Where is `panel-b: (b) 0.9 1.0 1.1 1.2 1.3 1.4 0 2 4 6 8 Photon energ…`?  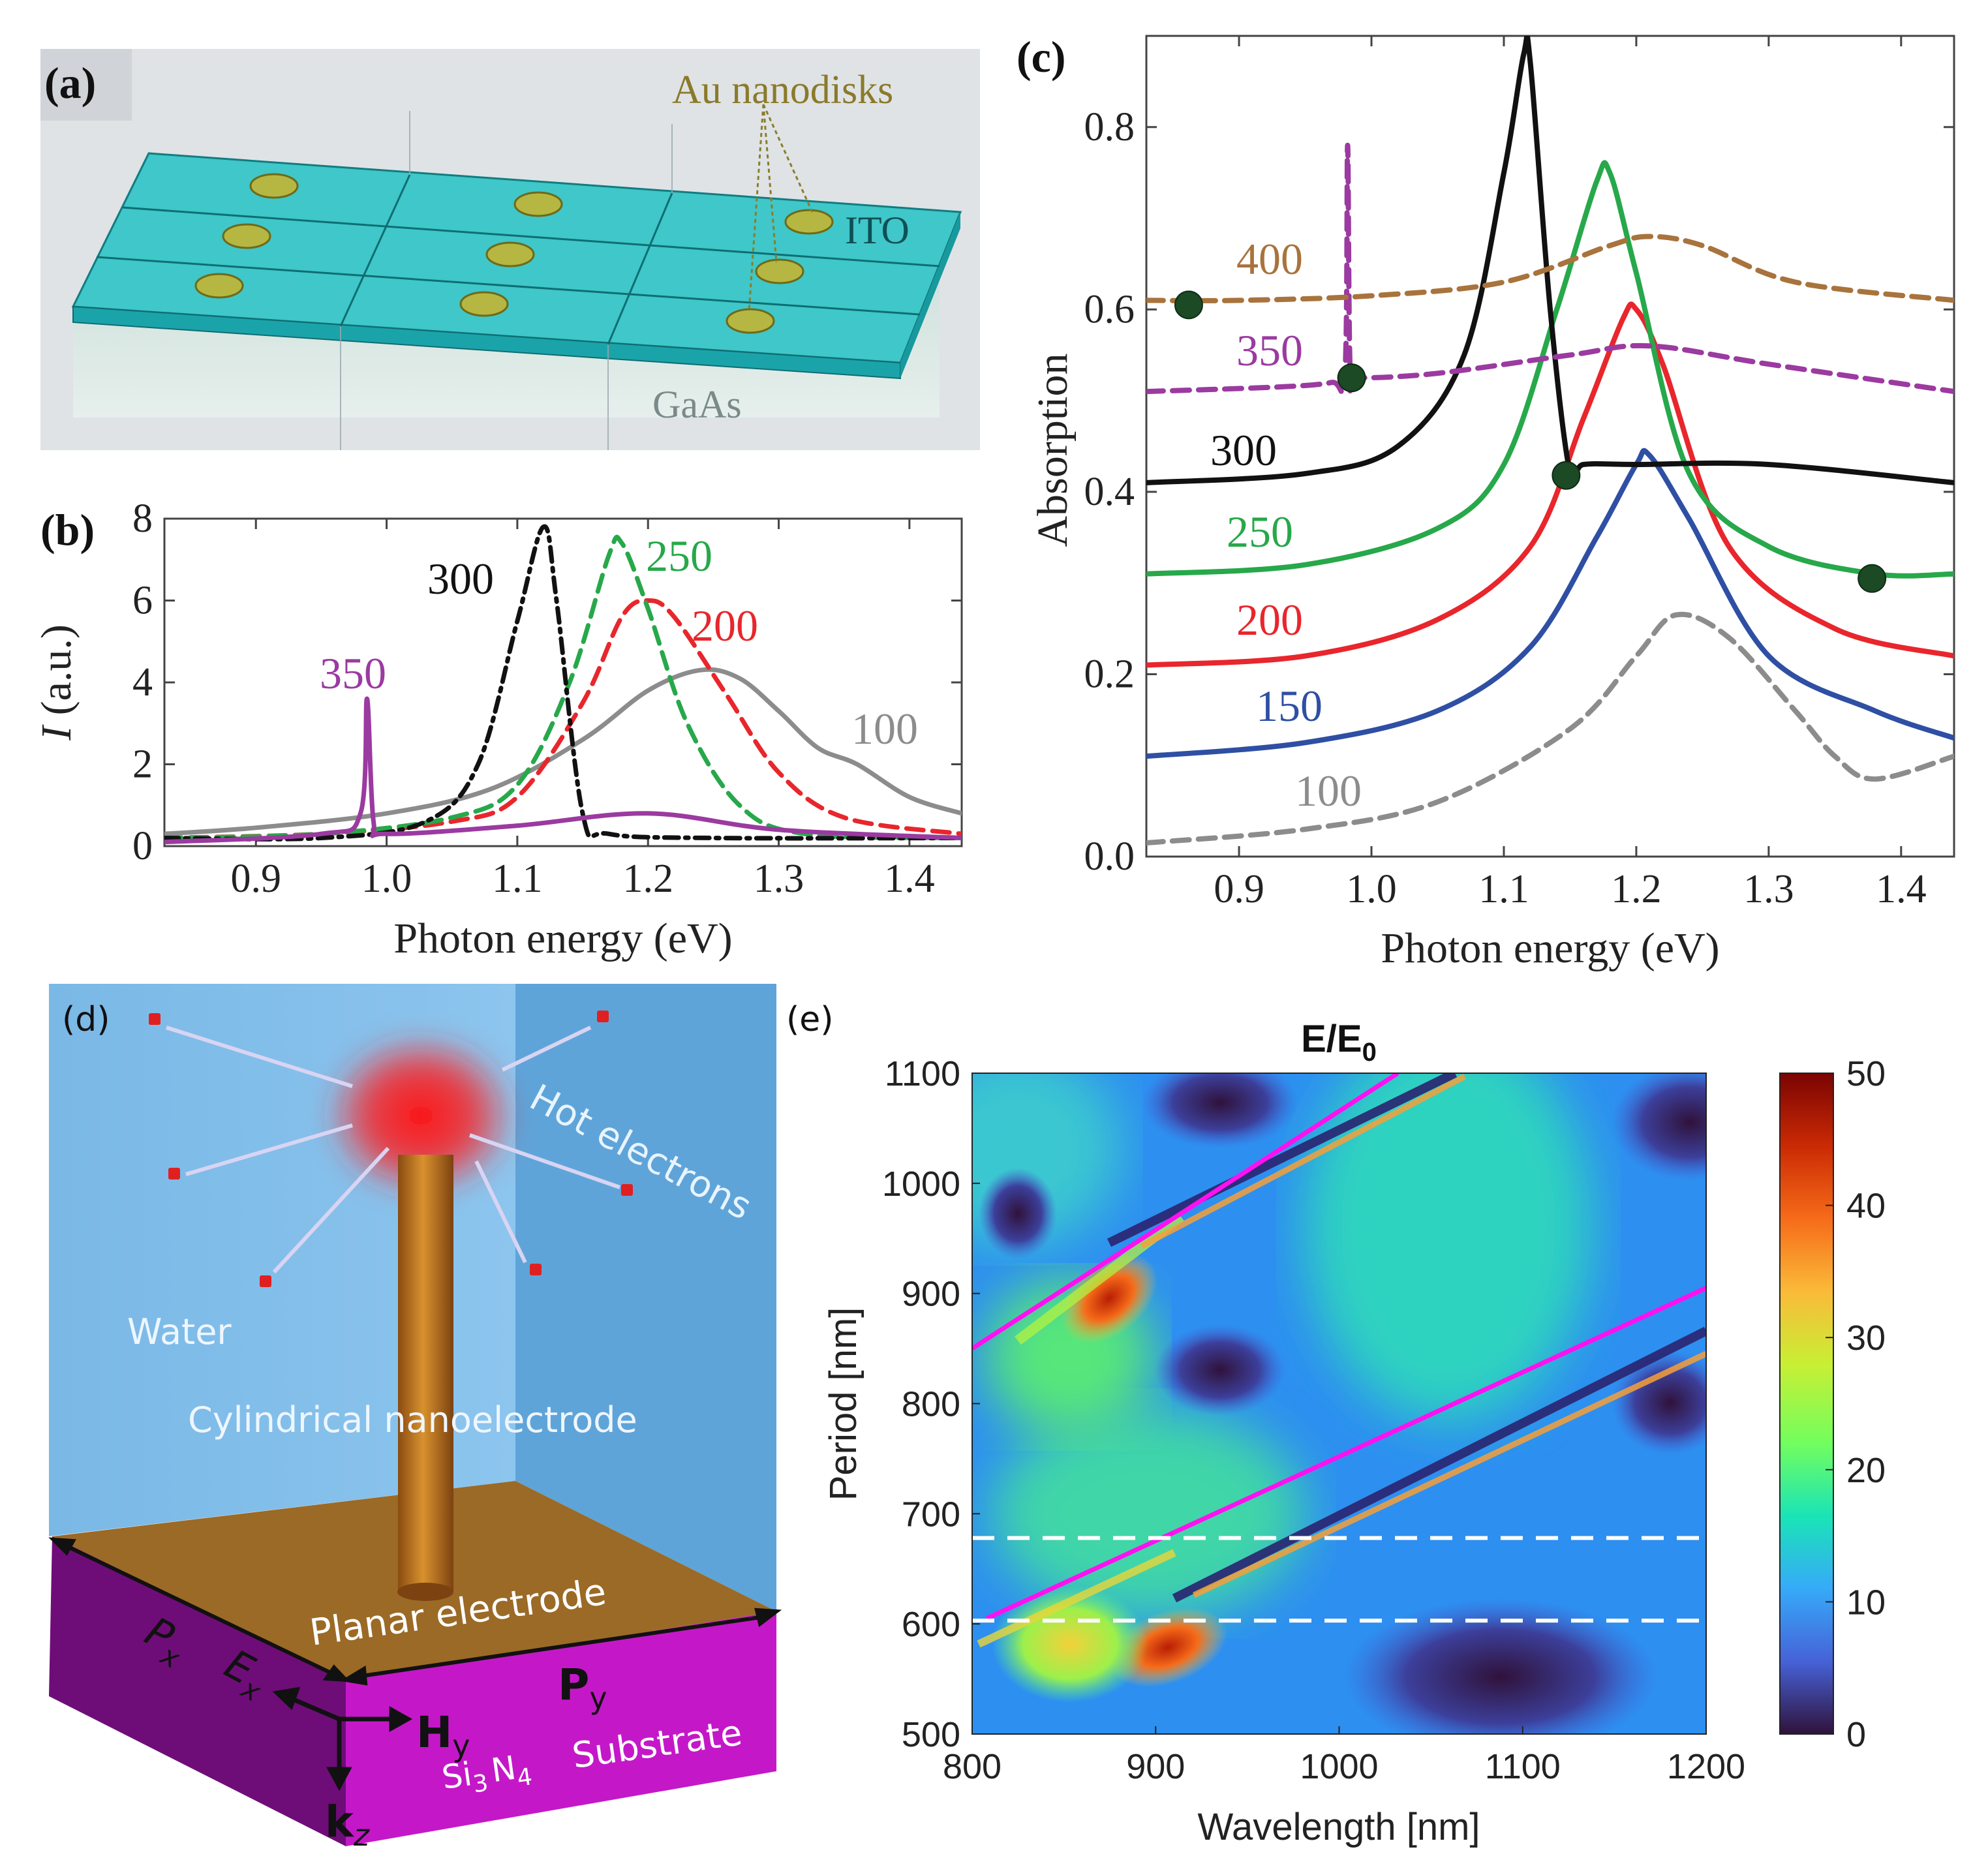
panel-b: (b) 0.9 1.0 1.1 1.2 1.3 1.4 0 2 4 6 8 Photon energ… is located at coordinates (498, 729).